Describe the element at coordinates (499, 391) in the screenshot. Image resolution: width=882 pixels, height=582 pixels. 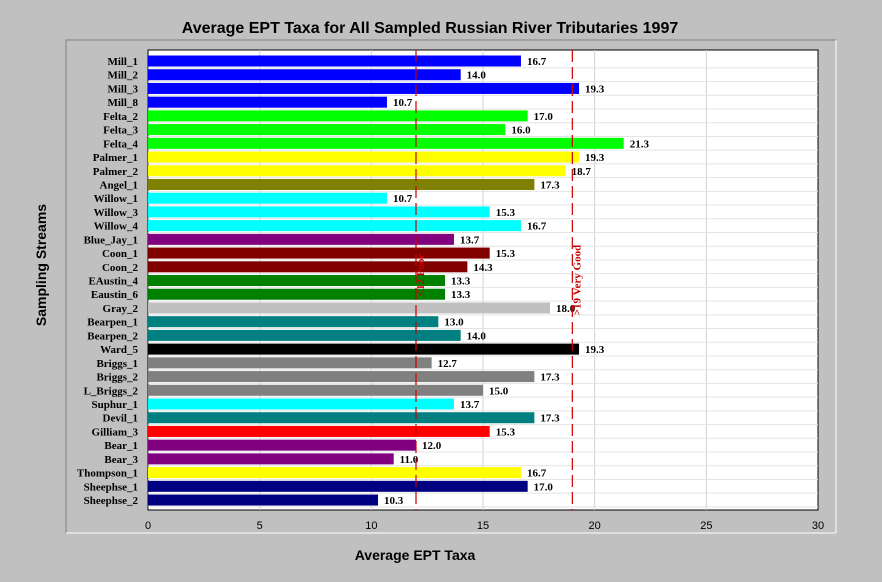
I see `value-label: 15.0` at that location.